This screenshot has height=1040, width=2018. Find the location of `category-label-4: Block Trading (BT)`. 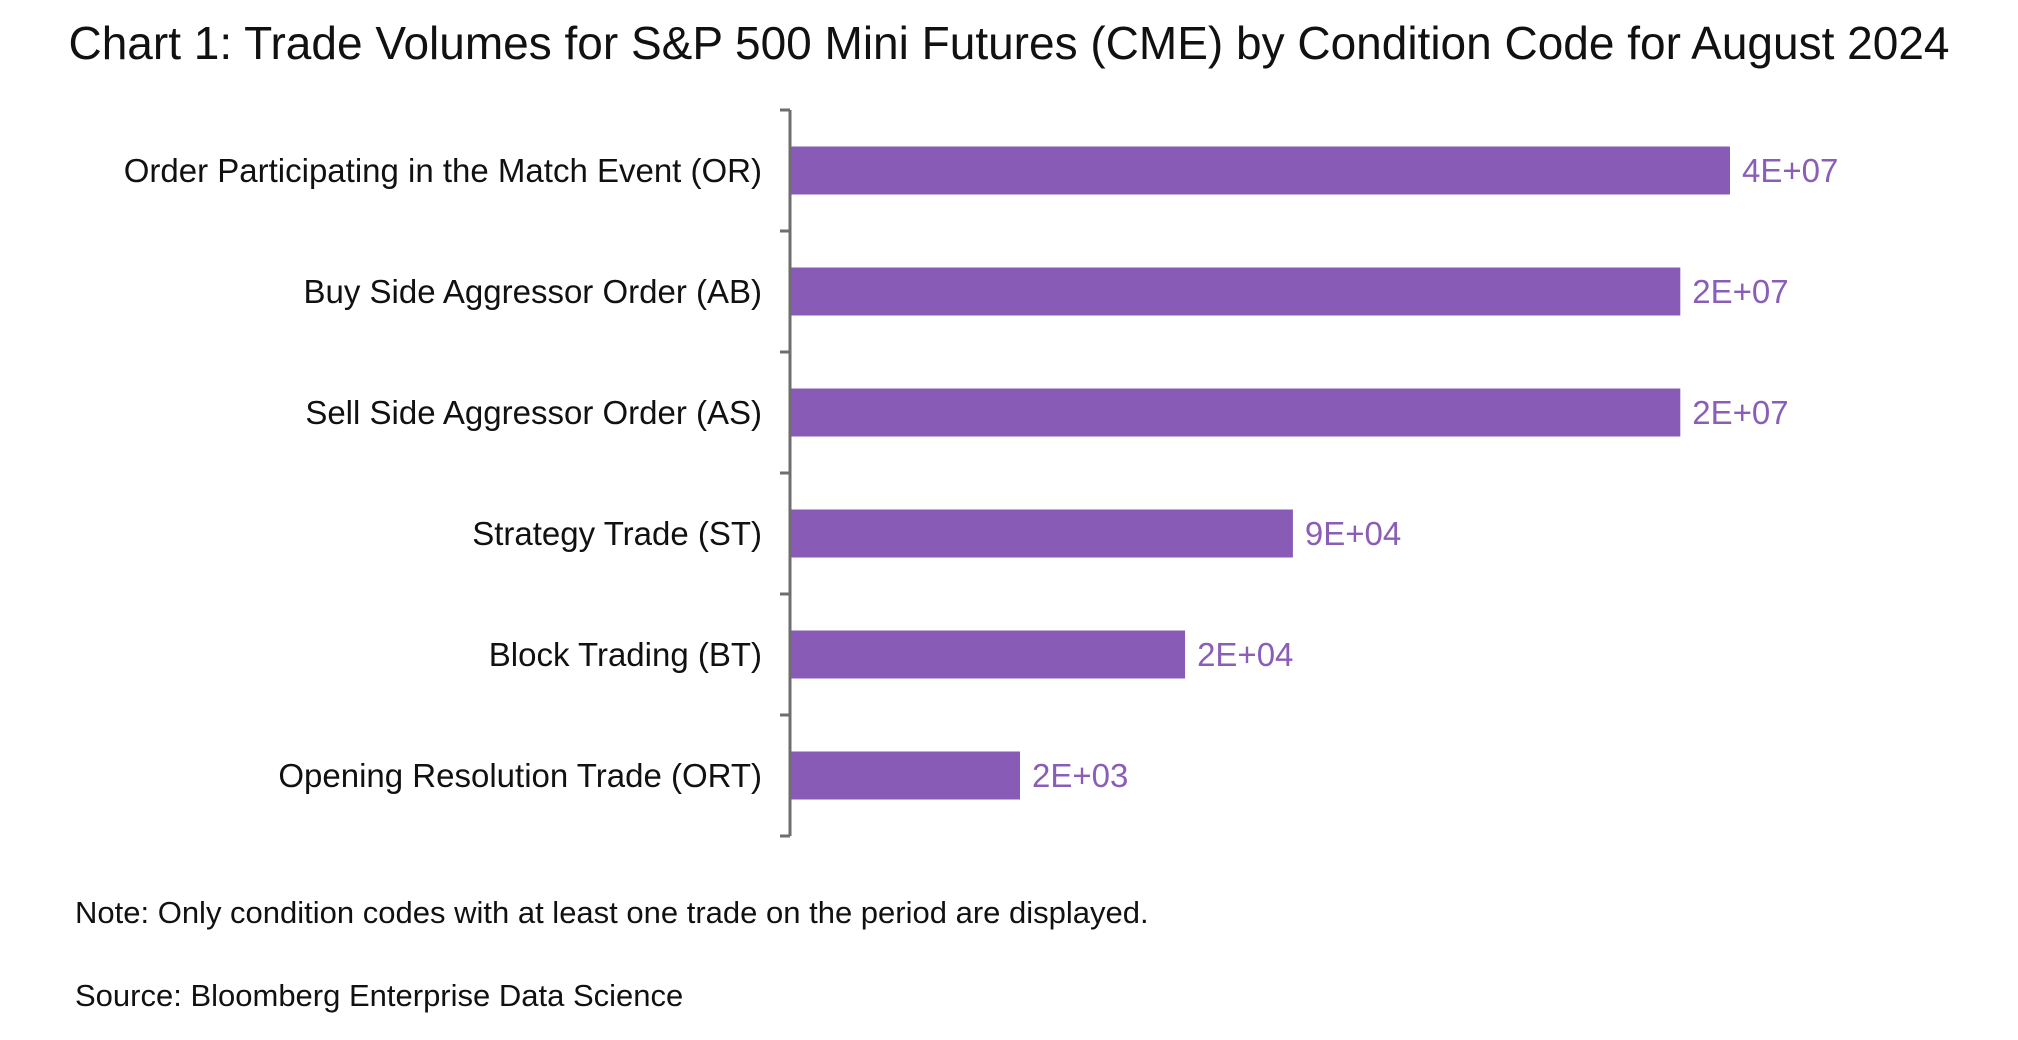

category-label-4: Block Trading (BT) is located at coordinates (625, 654).